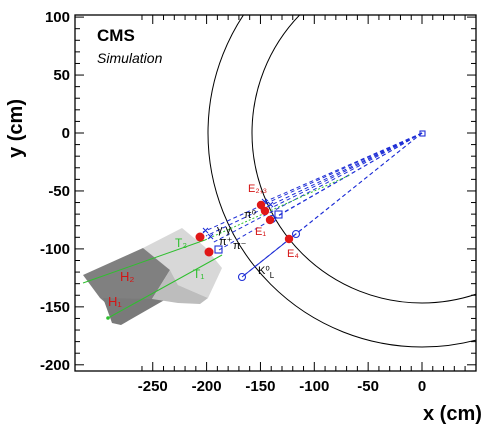 Image resolution: width=498 pixels, height=442 pixels. I want to click on ecal-hit-e2, so click(261, 205).